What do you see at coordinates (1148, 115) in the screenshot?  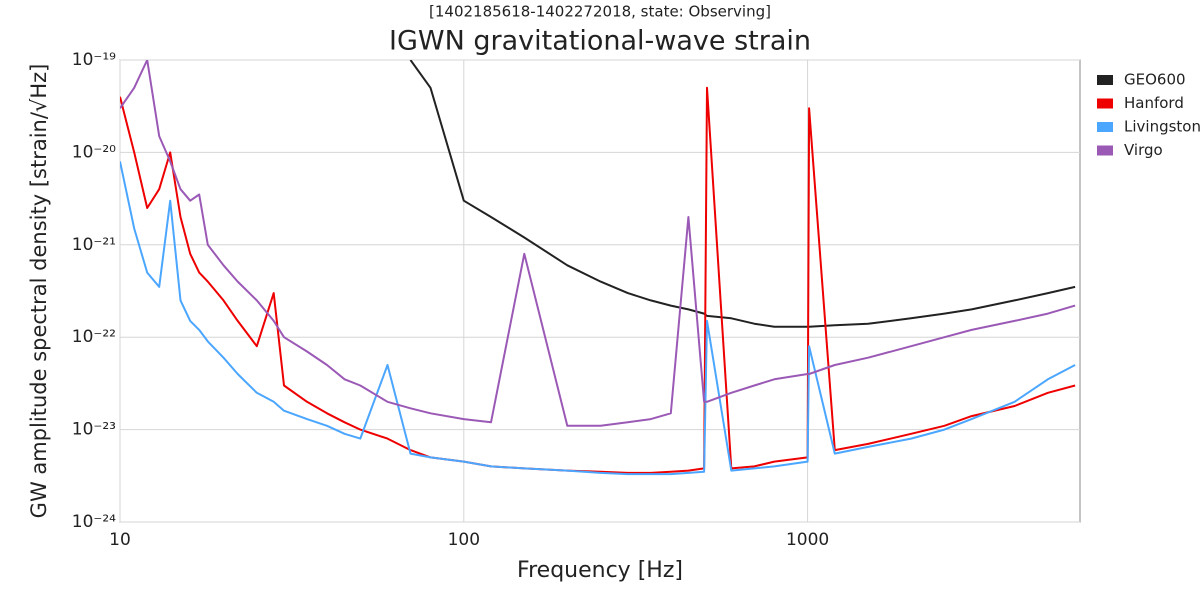 I see `legend: GEO600 Hanford Livingston Virgo` at bounding box center [1148, 115].